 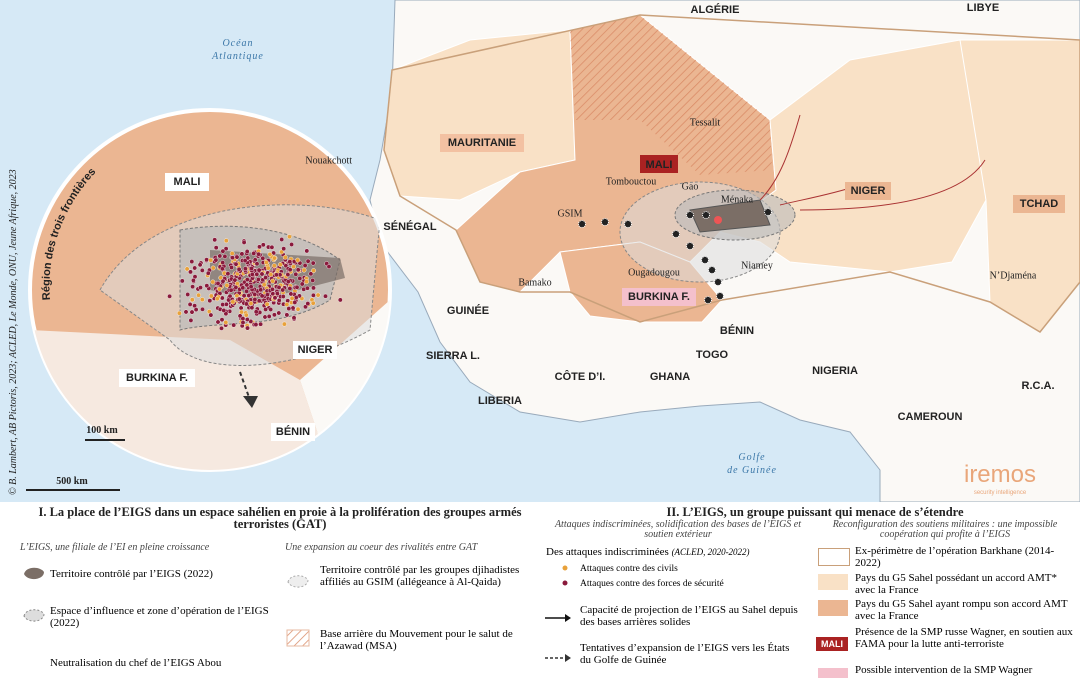 I want to click on attacks-title: Des attaques indiscriminées, so click(x=607, y=552).